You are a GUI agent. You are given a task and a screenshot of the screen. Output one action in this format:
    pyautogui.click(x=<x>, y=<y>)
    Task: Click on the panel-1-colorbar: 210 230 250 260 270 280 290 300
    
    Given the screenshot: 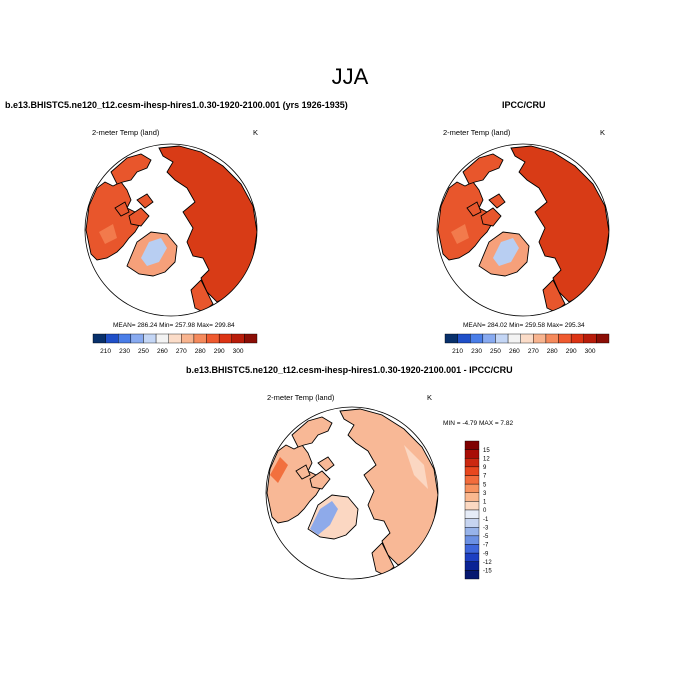 What is the action you would take?
    pyautogui.click(x=175, y=344)
    